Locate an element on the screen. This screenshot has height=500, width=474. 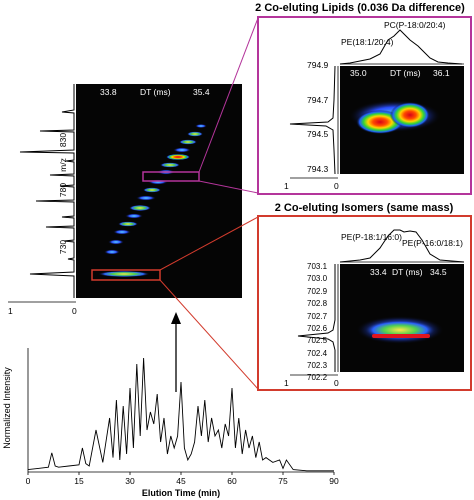
chrom-x-tick-label: 75 is located at coordinates (283, 481).